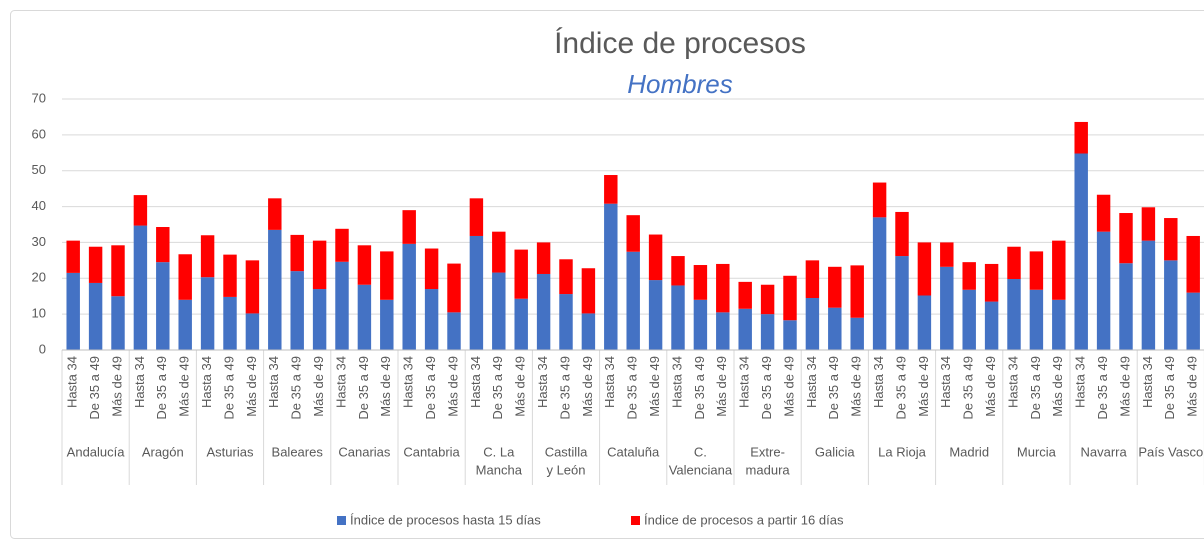  Describe the element at coordinates (96, 451) in the screenshot. I see `group-label: Andalucía` at that location.